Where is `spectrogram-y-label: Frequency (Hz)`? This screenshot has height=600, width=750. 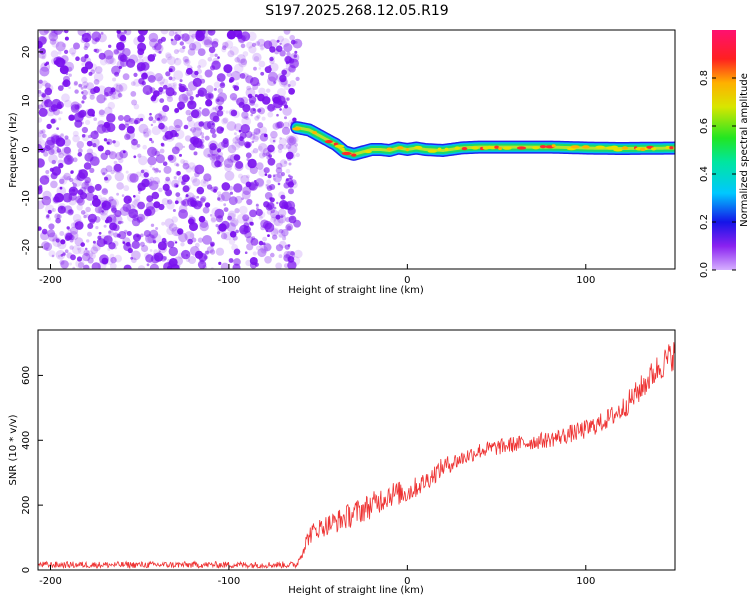
spectrogram-y-label: Frequency (Hz) is located at coordinates (13, 150).